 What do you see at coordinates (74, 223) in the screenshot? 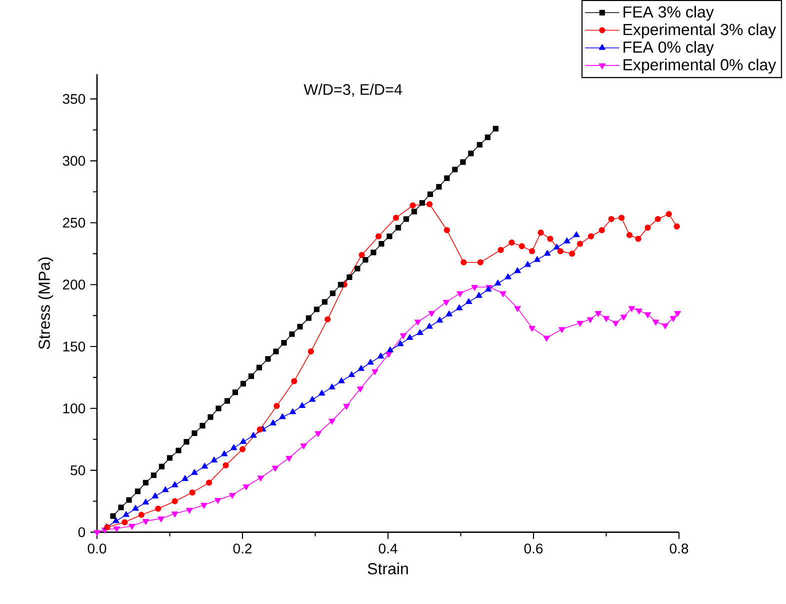
I see `y-tick-label: 250` at bounding box center [74, 223].